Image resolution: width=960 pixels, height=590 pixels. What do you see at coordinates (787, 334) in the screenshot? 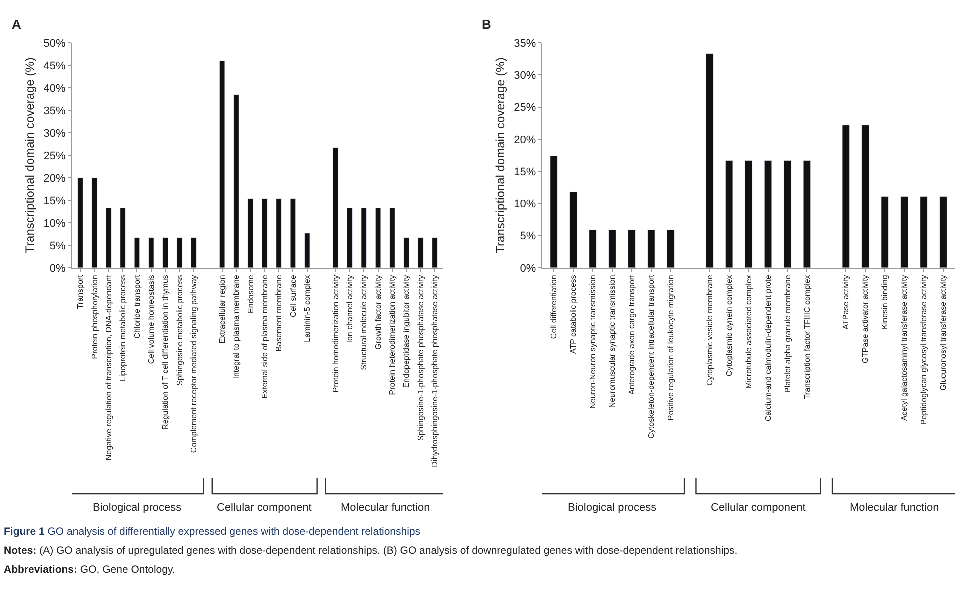
I see `x-tick-label: Platelet alpha granule membrane` at bounding box center [787, 334].